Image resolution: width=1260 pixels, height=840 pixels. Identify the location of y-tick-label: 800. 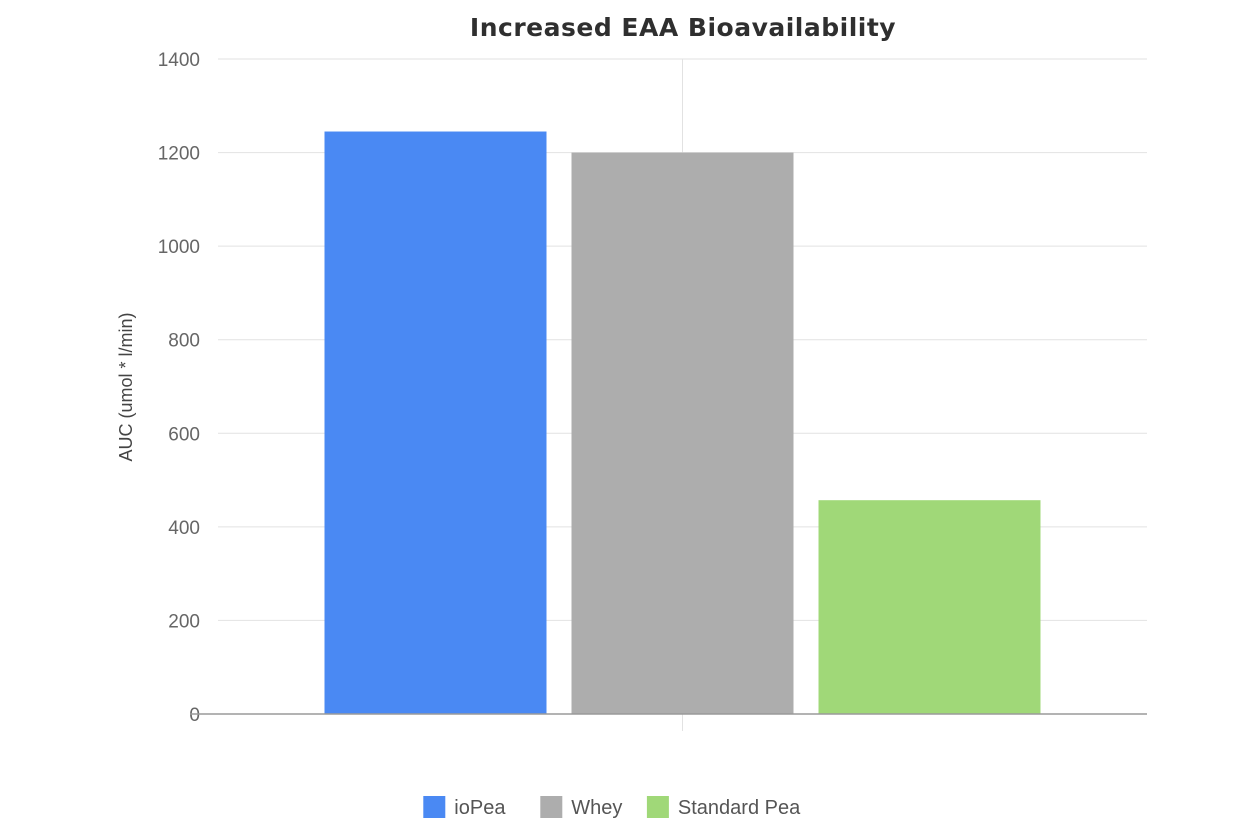
(184, 341).